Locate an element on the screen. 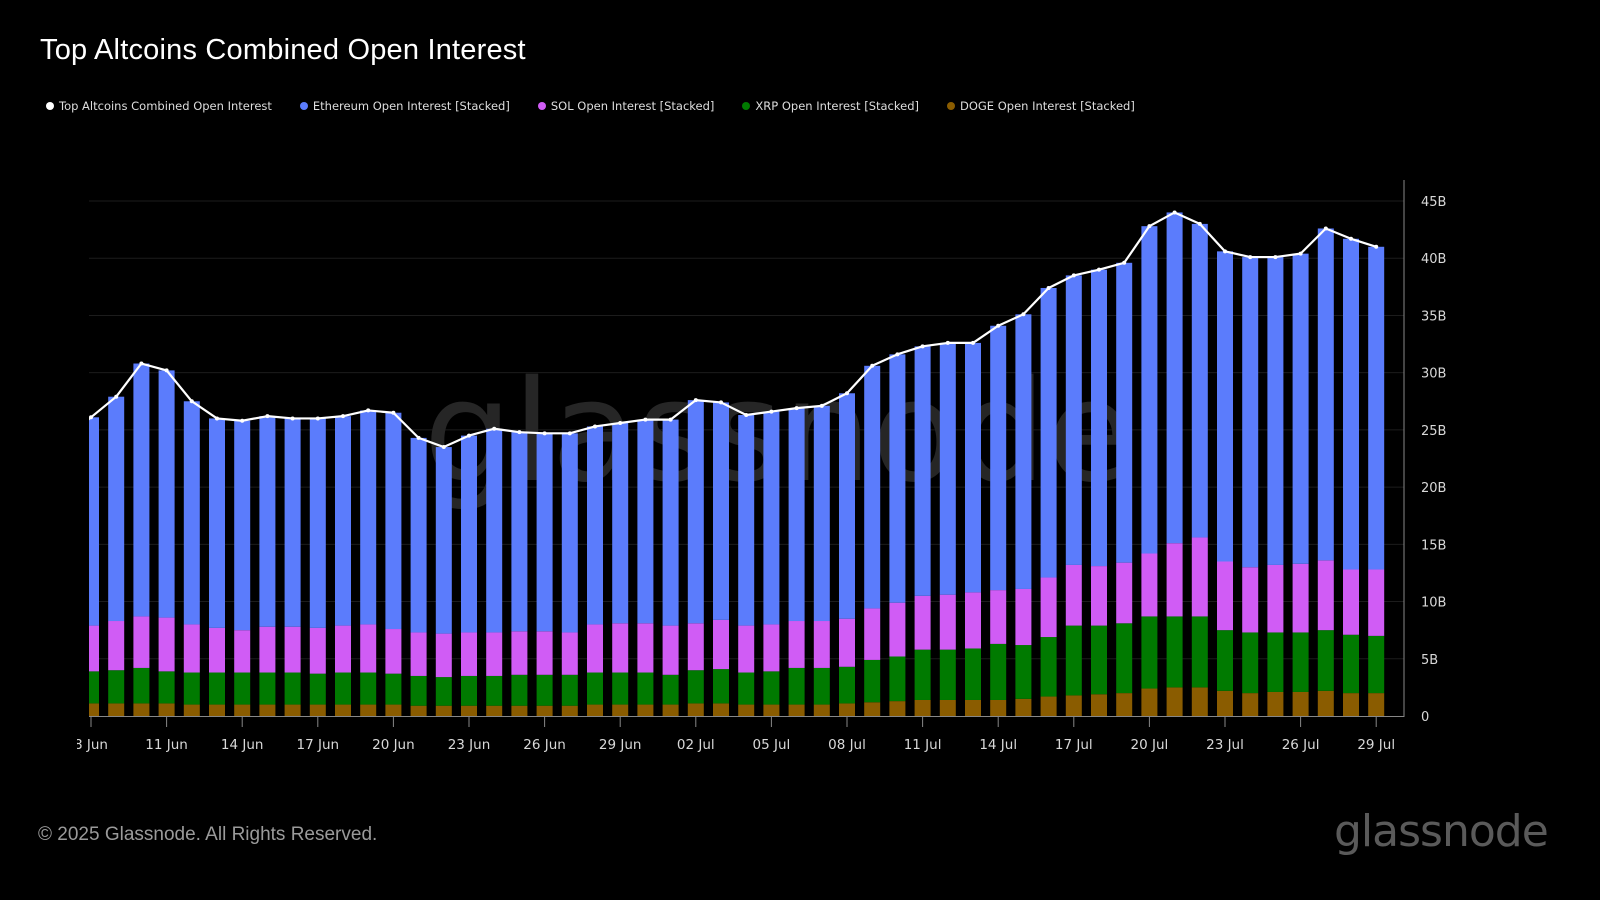 Image resolution: width=1600 pixels, height=900 pixels. legend-dot-icon is located at coordinates (303, 106).